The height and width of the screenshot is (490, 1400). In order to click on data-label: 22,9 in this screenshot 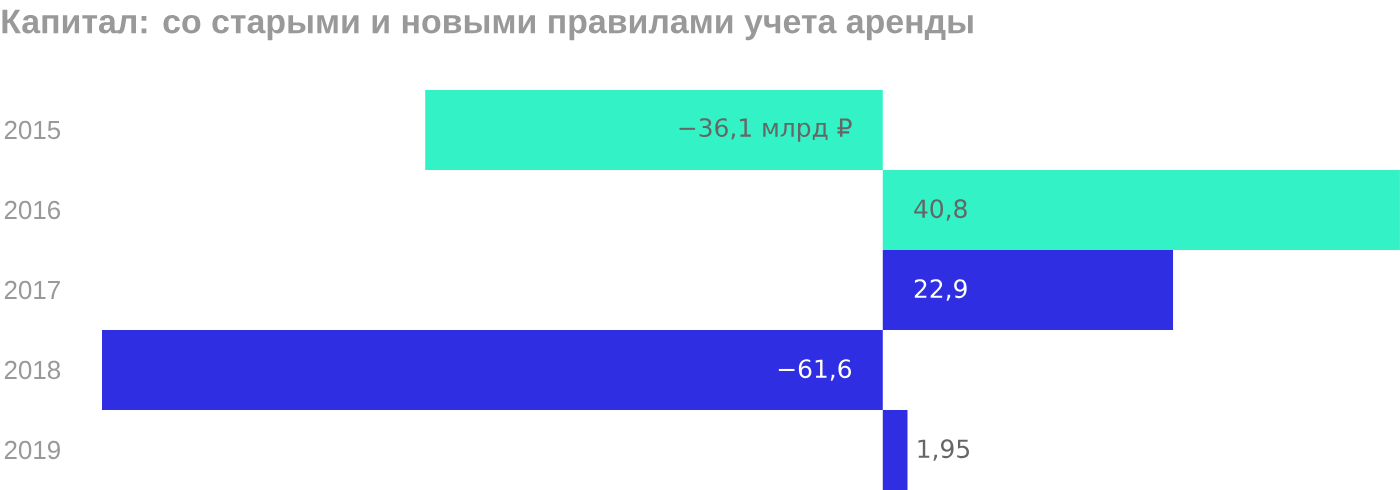, I will do `click(940, 290)`.